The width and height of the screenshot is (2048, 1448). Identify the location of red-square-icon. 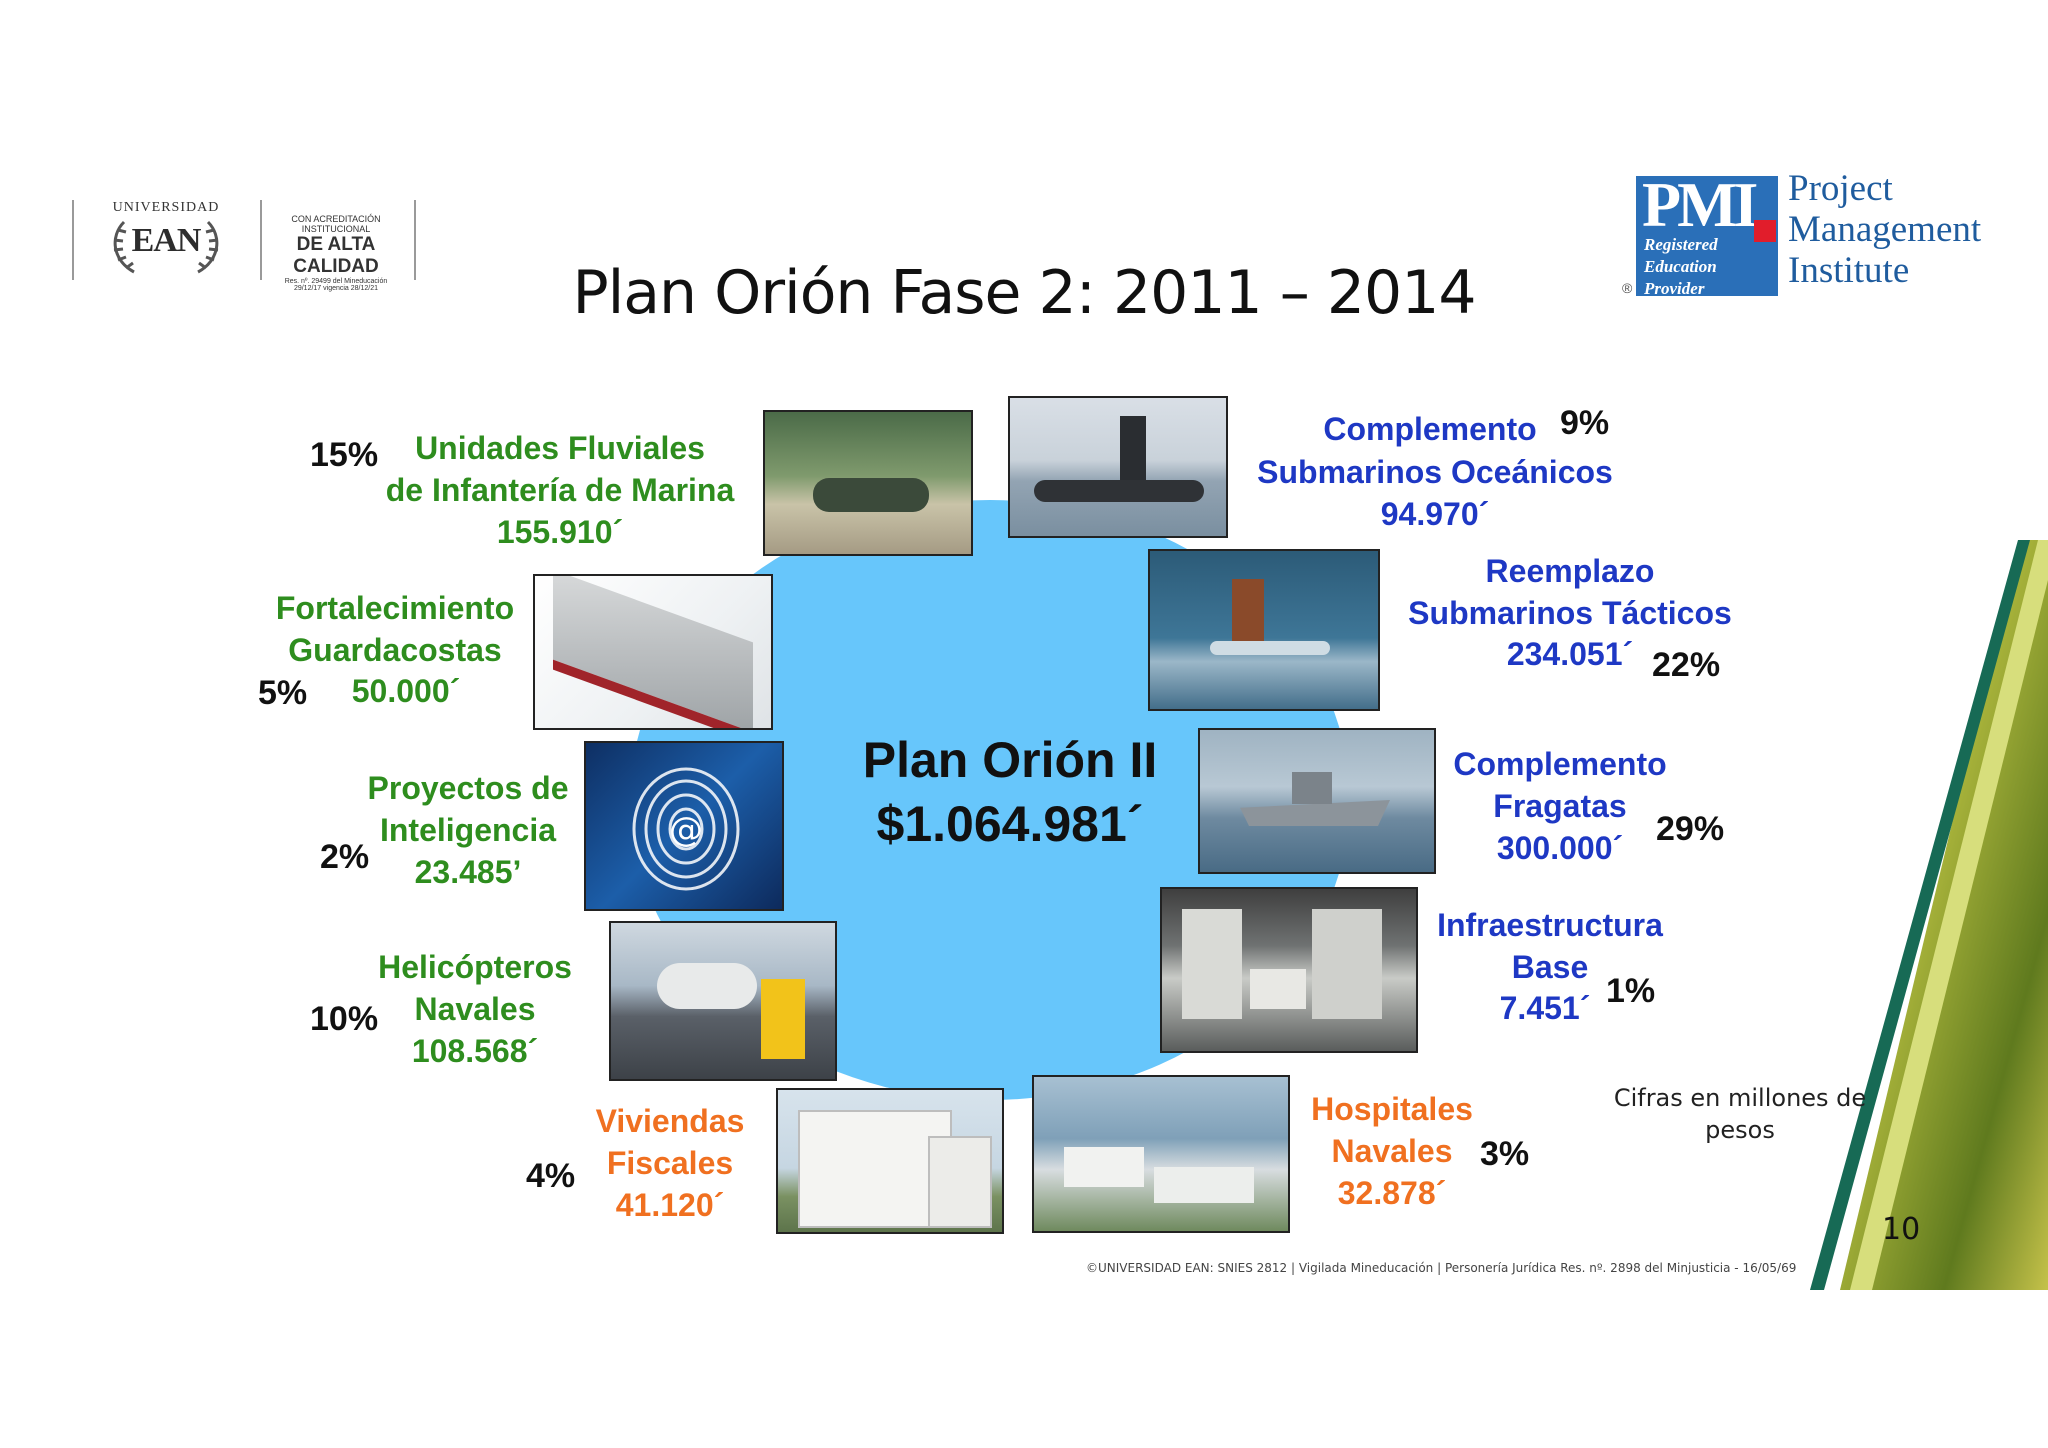
(1765, 231).